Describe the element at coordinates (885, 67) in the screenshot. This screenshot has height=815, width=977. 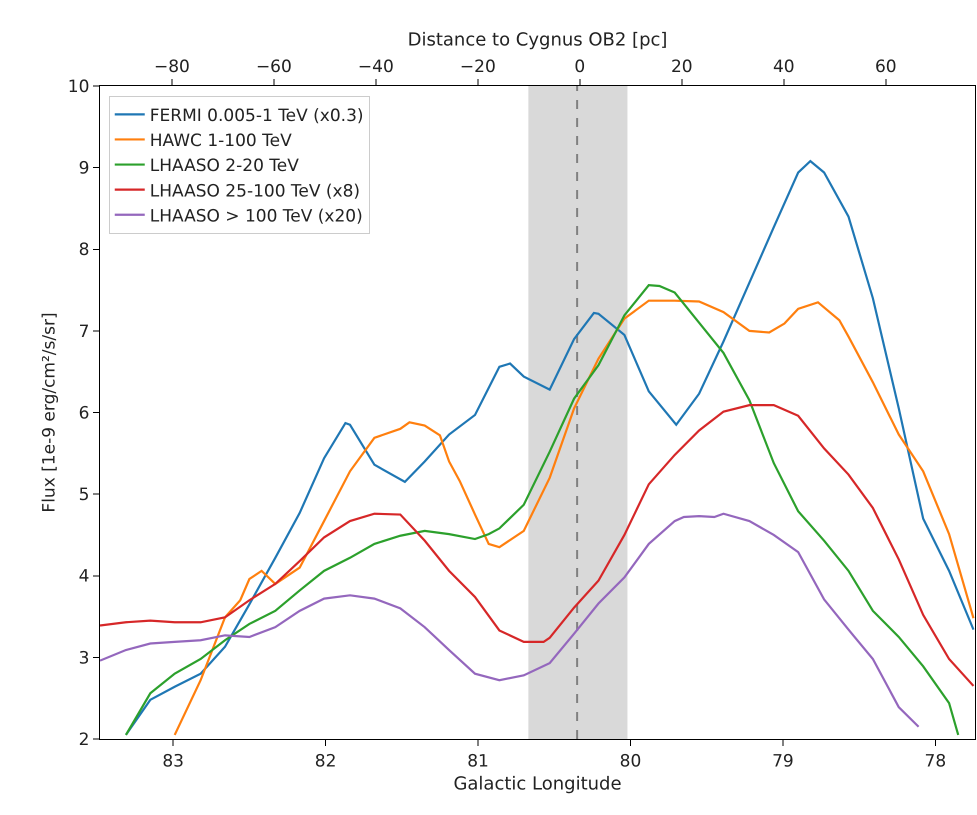
I see `x2-tick-label: 60` at that location.